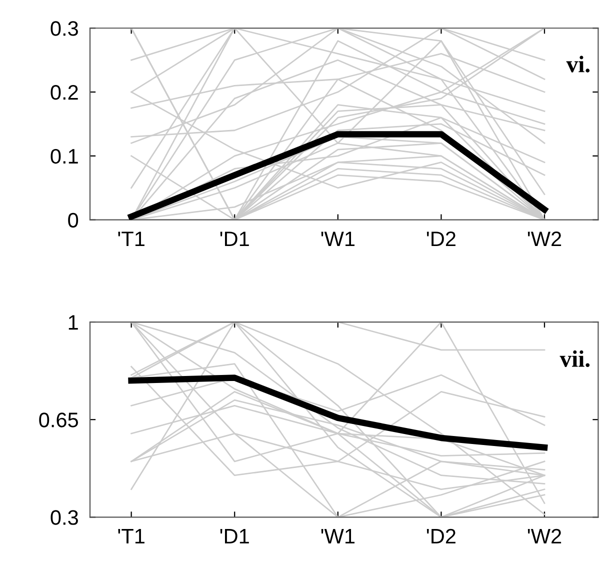 This screenshot has width=600, height=574. Describe the element at coordinates (64, 156) in the screenshot. I see `y-tick-label: 0.1` at that location.